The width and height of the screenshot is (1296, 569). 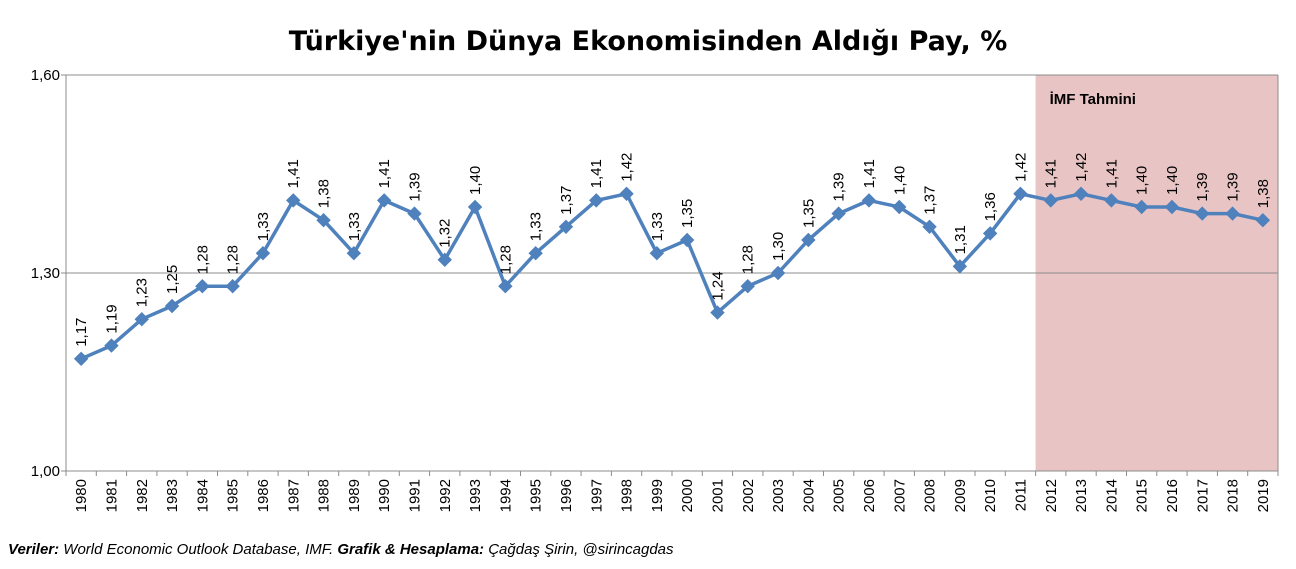 What do you see at coordinates (202, 495) in the screenshot?
I see `x-tick-label: 1984` at bounding box center [202, 495].